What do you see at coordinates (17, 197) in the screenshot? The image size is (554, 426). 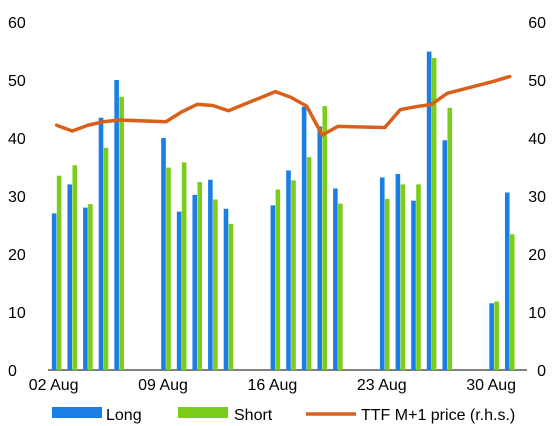 I see `y-left-tick-label: 30` at bounding box center [17, 197].